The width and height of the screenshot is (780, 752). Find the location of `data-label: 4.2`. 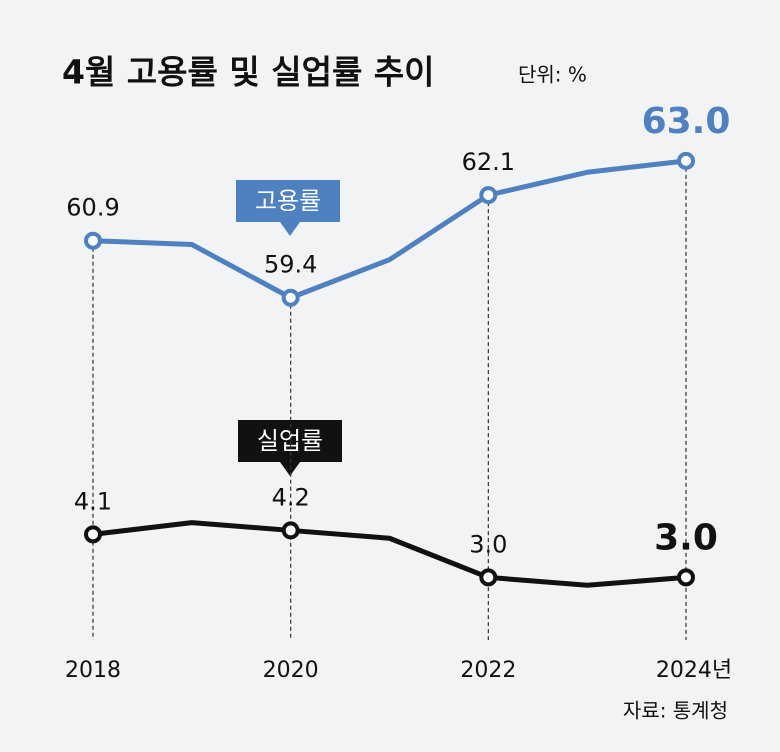

data-label: 4.2 is located at coordinates (291, 497).